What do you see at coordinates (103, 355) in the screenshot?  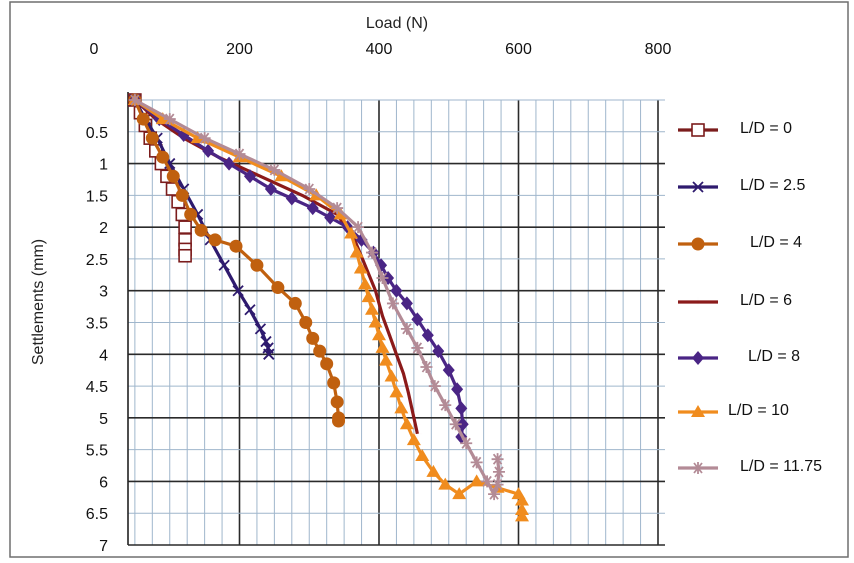 I see `y-tick-label: 4` at bounding box center [103, 355].